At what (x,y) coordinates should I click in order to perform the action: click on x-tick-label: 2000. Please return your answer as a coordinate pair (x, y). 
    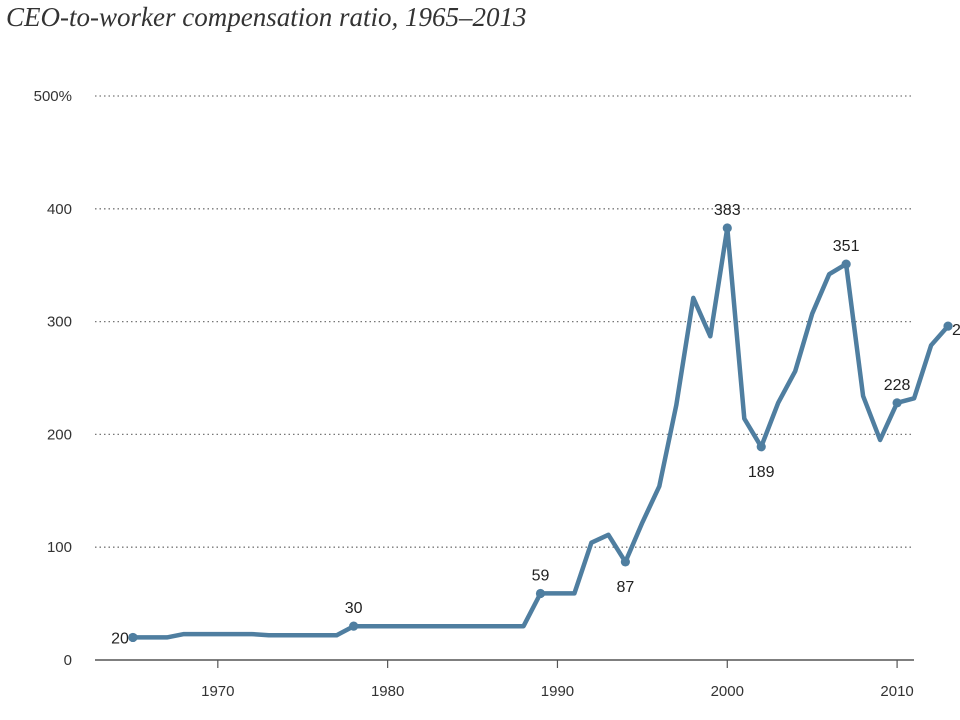
    Looking at the image, I should click on (727, 691).